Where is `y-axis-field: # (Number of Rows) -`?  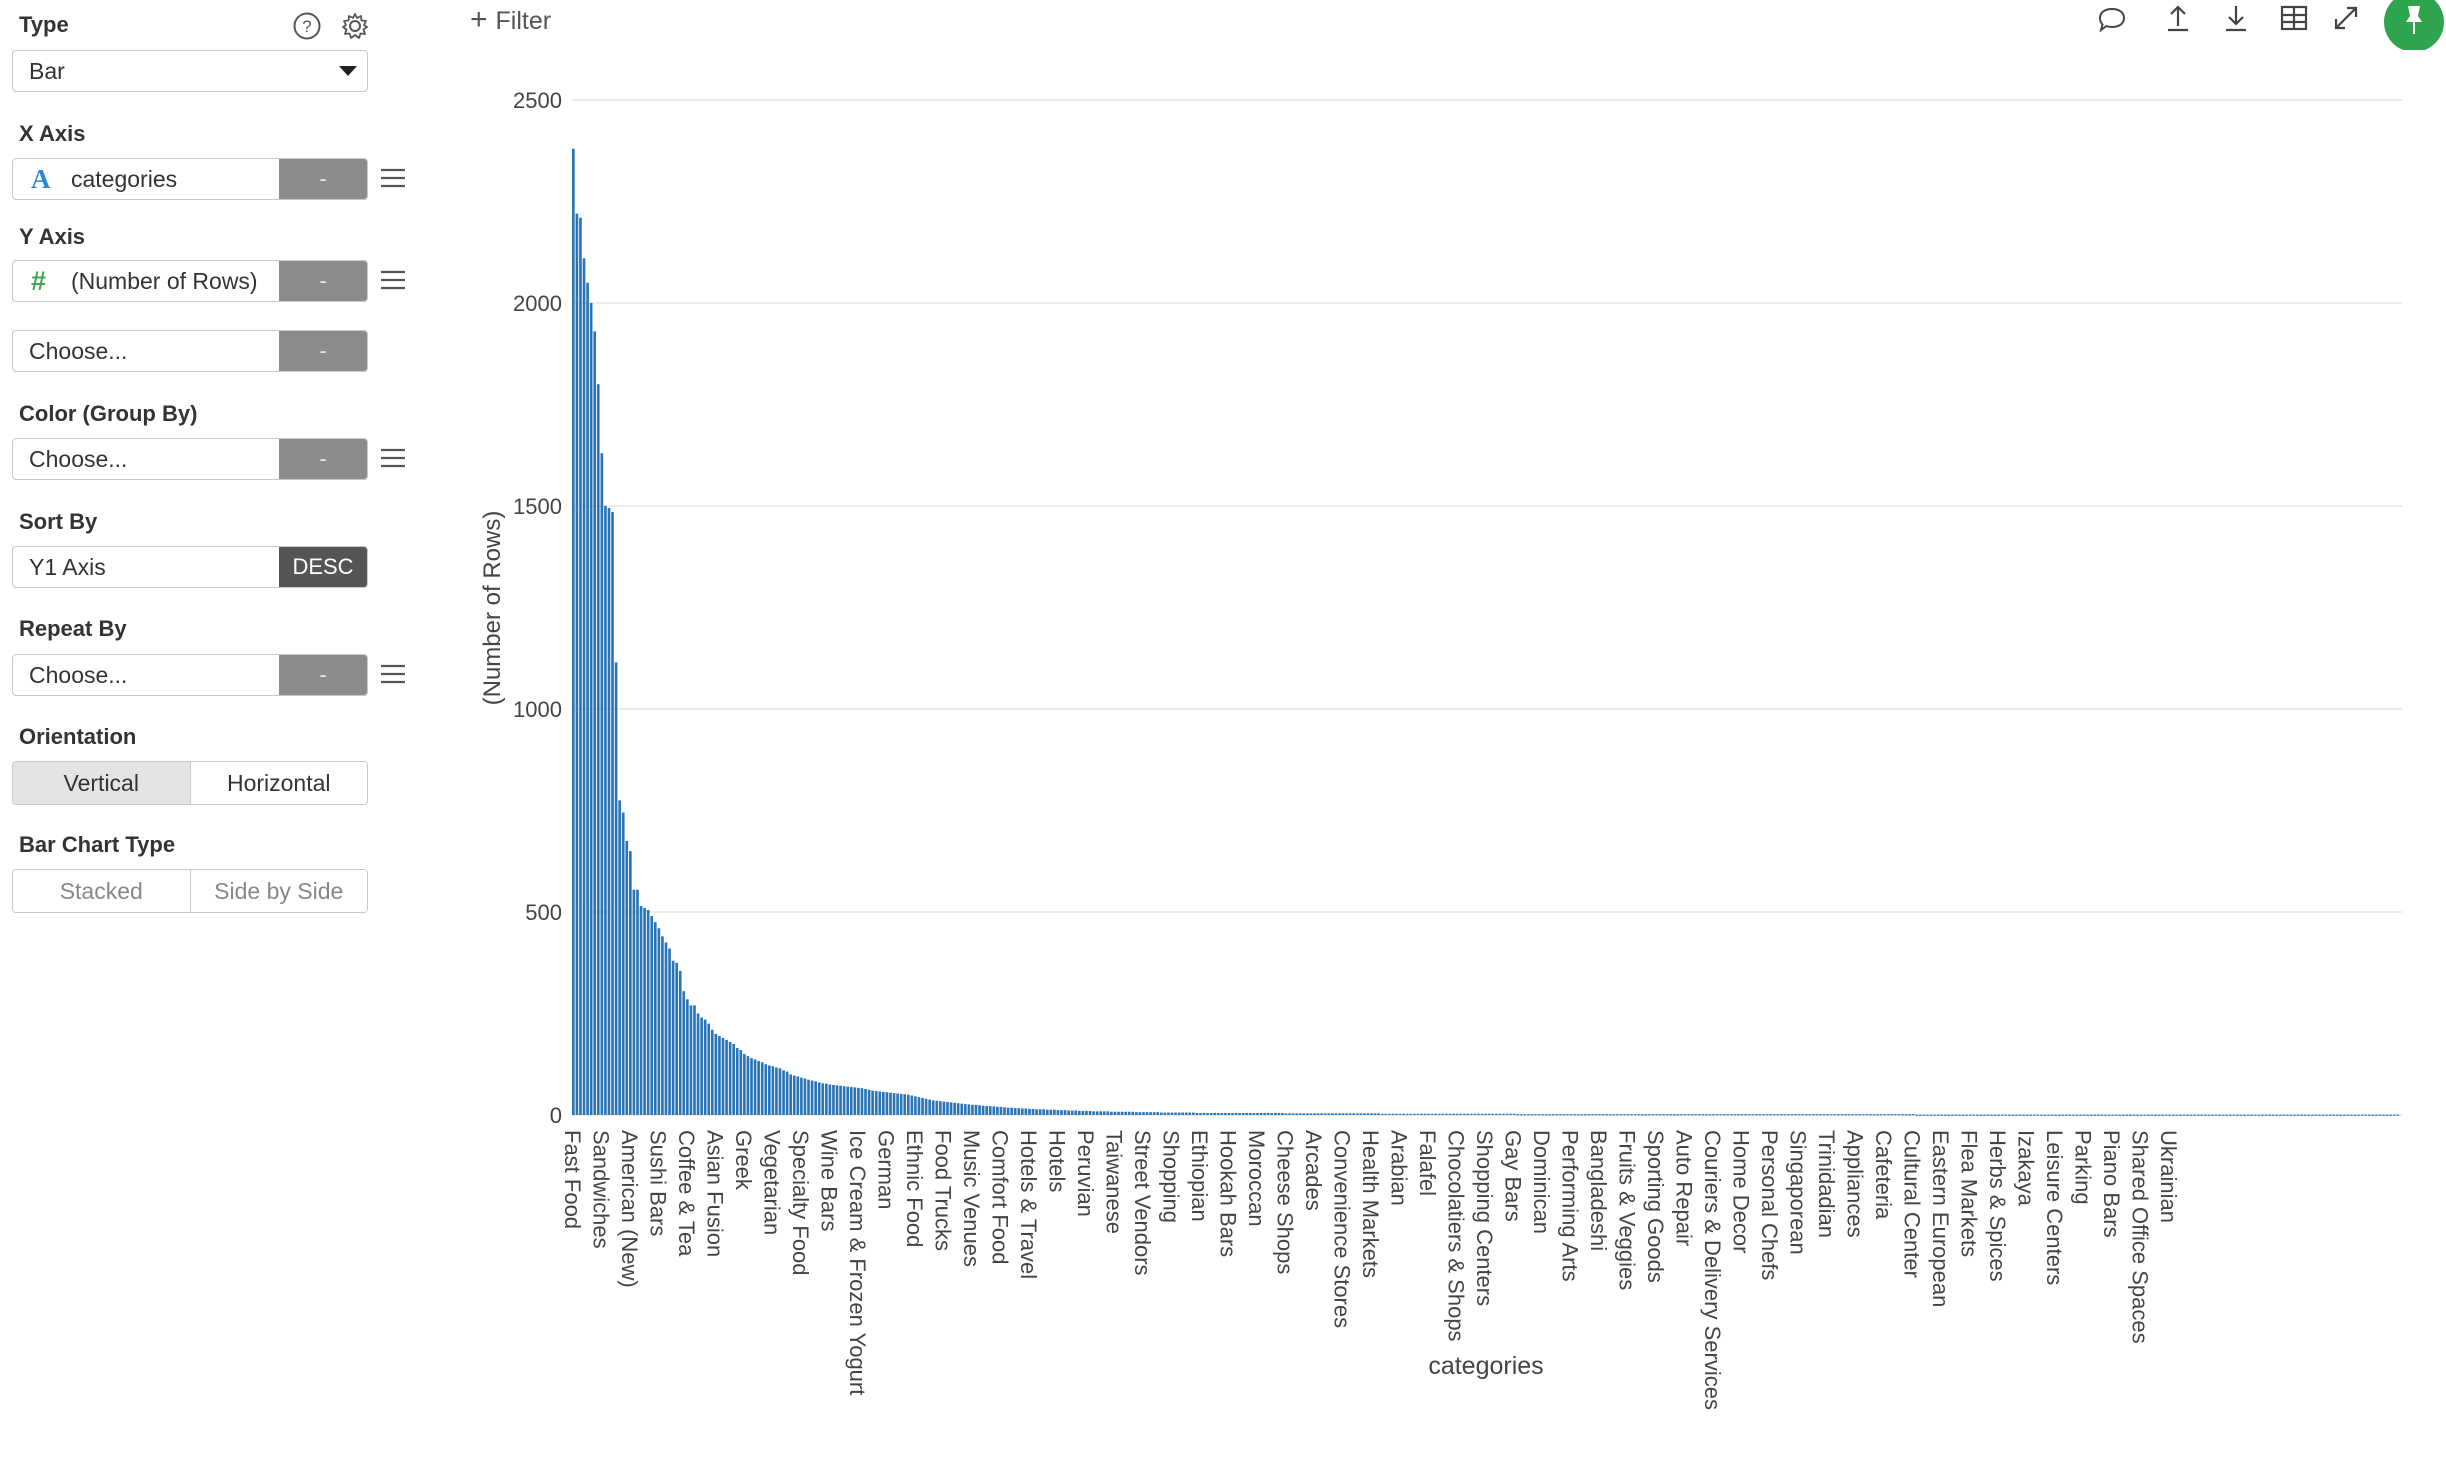 y-axis-field: # (Number of Rows) - is located at coordinates (190, 281).